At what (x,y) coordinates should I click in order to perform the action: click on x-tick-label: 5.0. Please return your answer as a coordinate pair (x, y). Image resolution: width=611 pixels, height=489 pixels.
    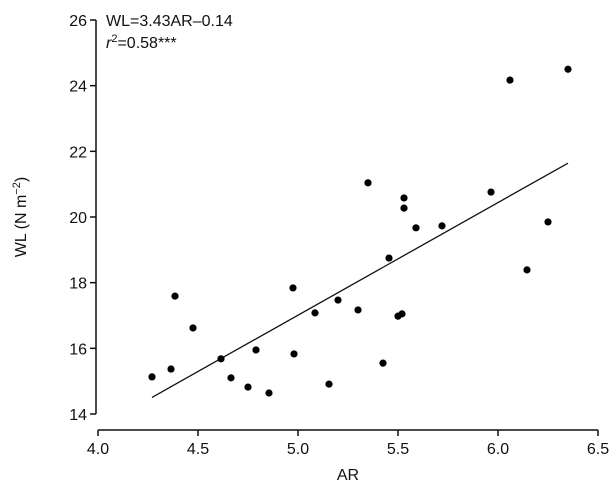
    Looking at the image, I should click on (298, 449).